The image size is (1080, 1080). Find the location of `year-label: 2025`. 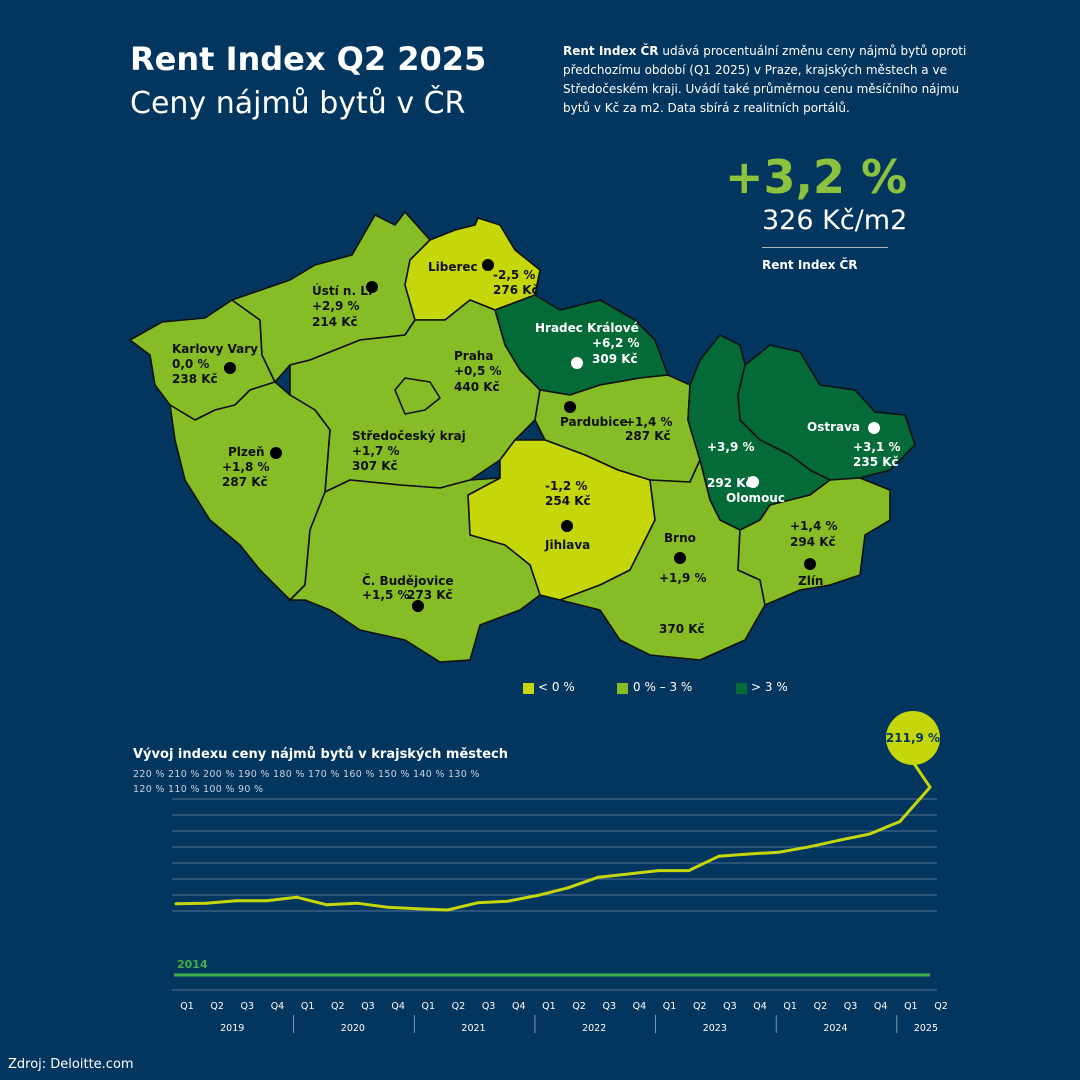

year-label: 2025 is located at coordinates (926, 1028).